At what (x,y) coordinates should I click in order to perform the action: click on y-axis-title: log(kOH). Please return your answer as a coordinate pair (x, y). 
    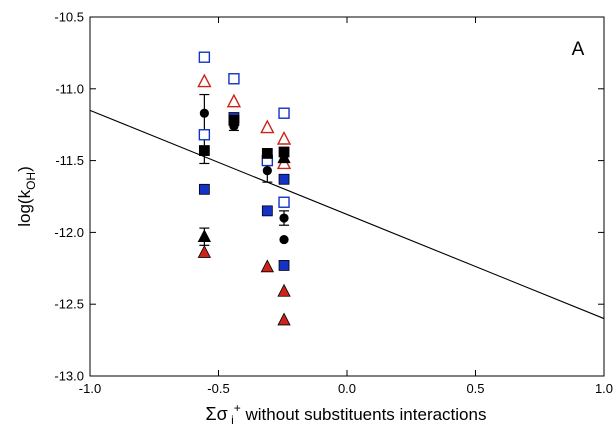
    Looking at the image, I should click on (26, 196).